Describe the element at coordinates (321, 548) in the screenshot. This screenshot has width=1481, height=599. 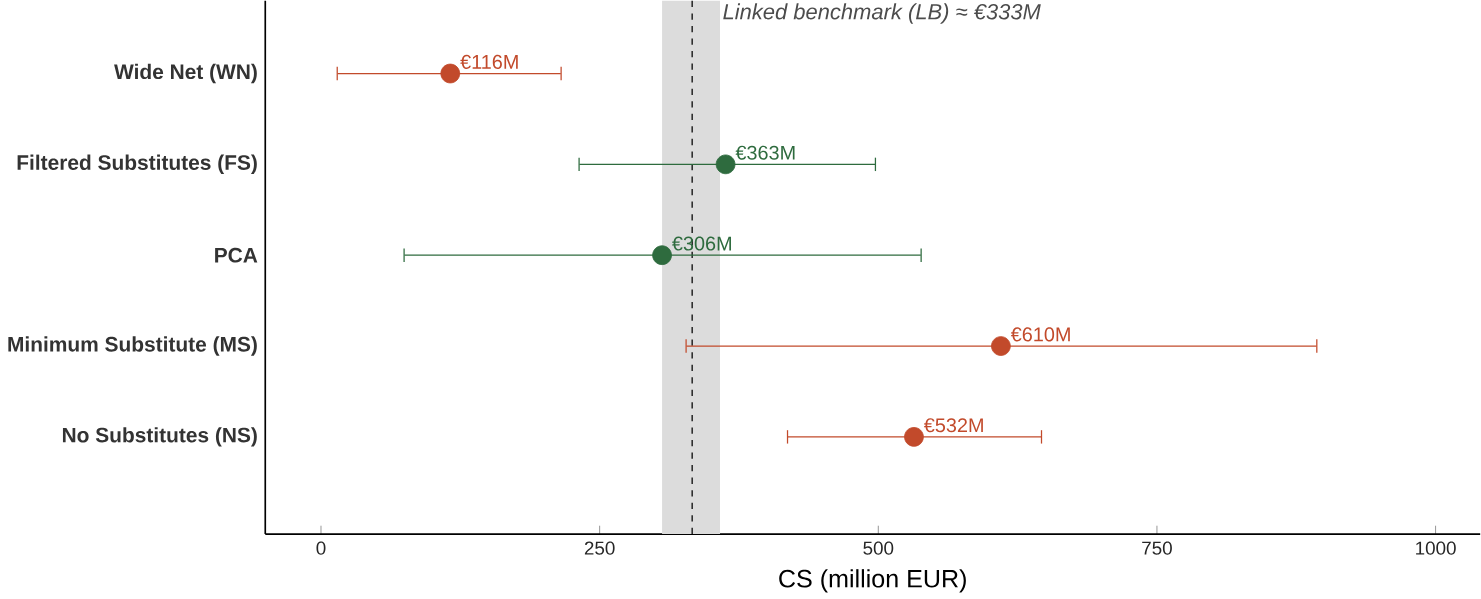
I see `x-tick-label: 0` at that location.